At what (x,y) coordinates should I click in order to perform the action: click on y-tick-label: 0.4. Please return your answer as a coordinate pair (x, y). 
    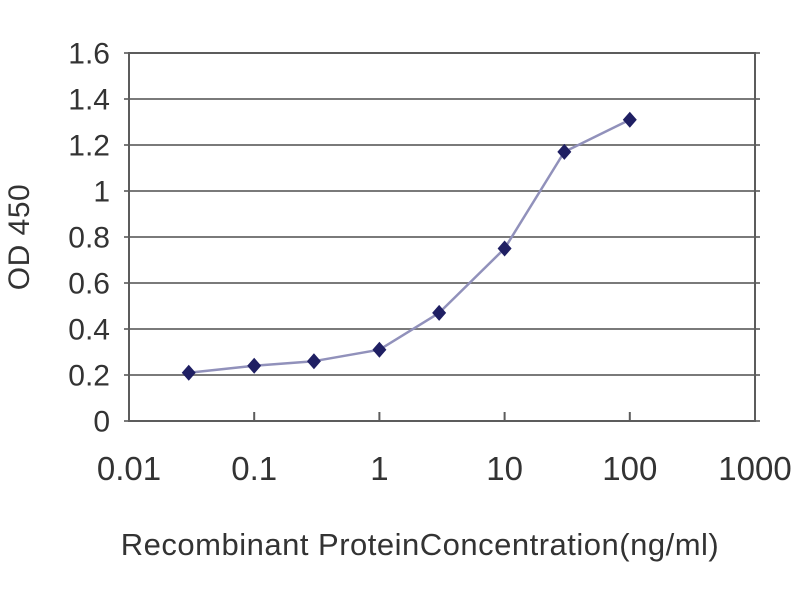
    Looking at the image, I should click on (89, 330).